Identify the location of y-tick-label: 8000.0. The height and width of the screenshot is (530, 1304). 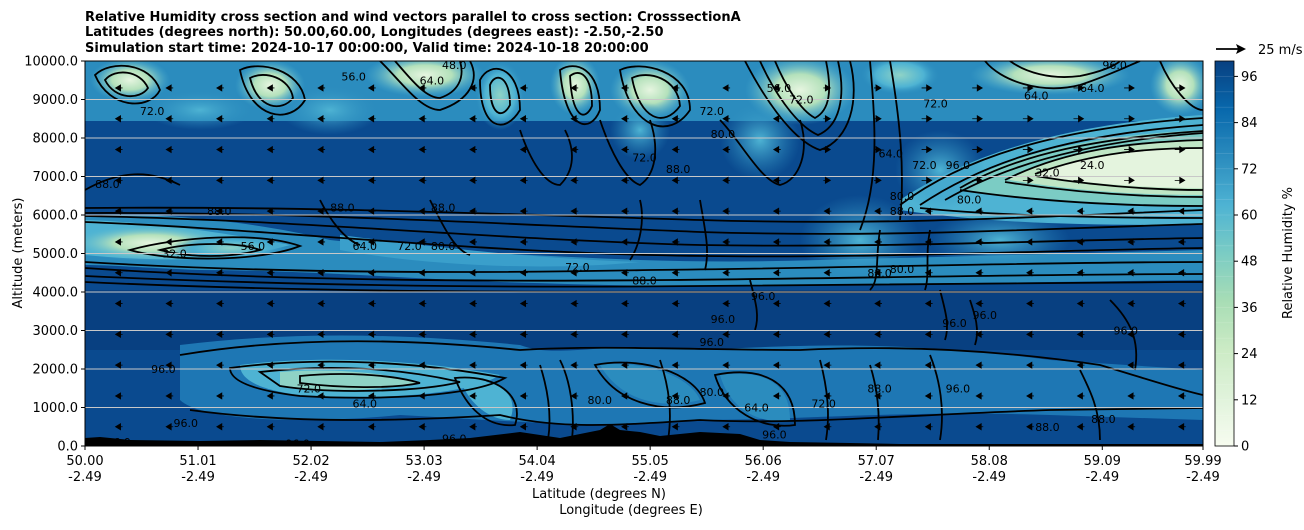
(56, 139).